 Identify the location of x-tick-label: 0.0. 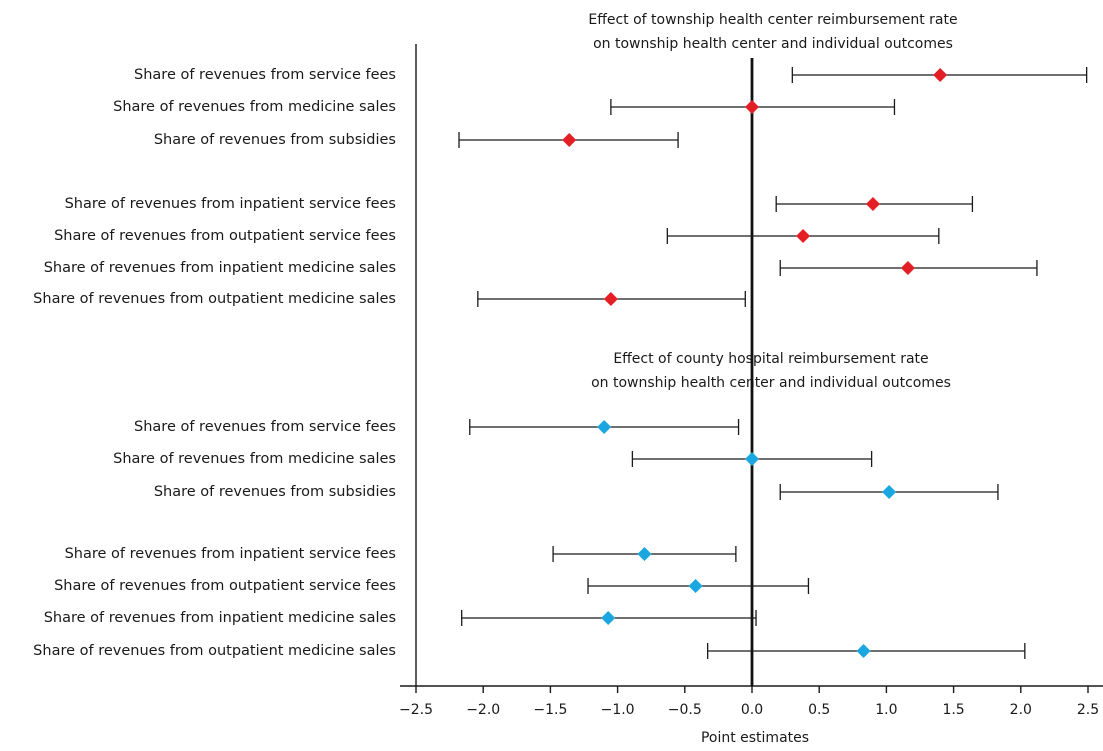
(752, 710).